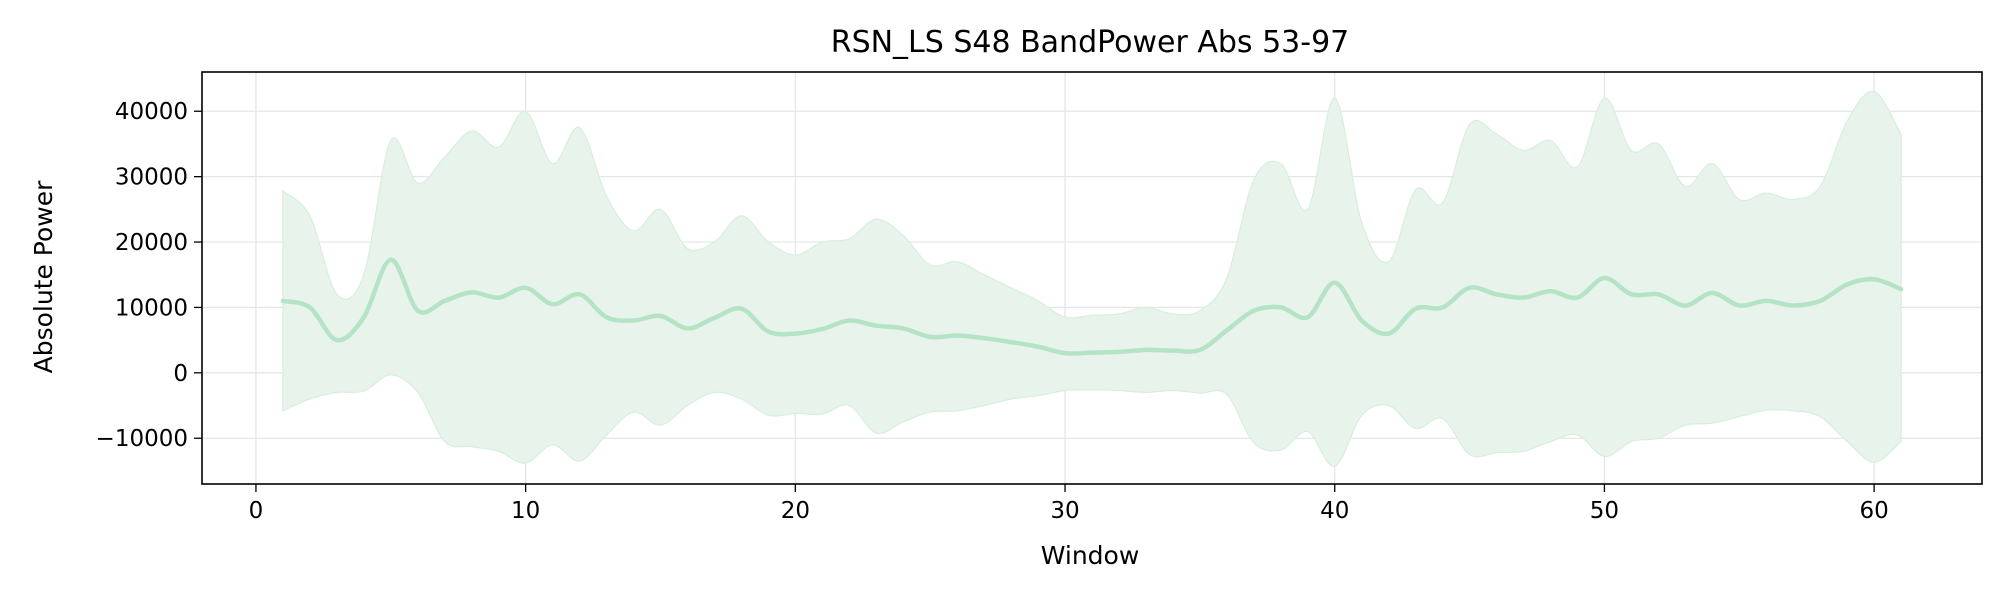 Image resolution: width=2000 pixels, height=605 pixels. What do you see at coordinates (1064, 511) in the screenshot?
I see `x-tick-label: 30` at bounding box center [1064, 511].